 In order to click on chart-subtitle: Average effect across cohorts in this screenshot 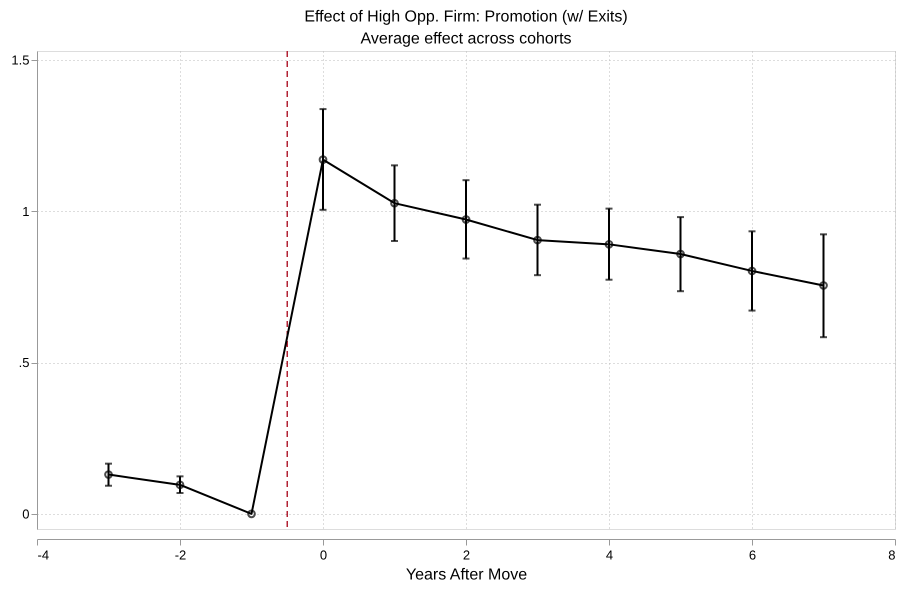, I will do `click(466, 39)`.